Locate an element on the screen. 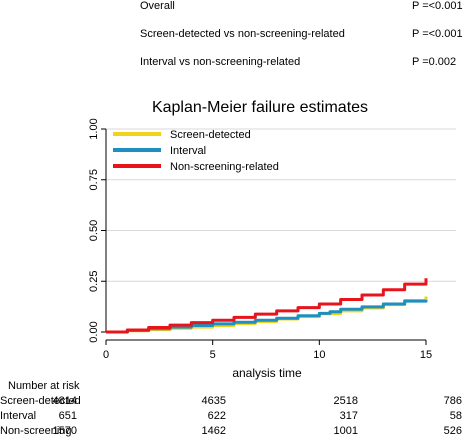 This screenshot has width=473, height=438. series-lines is located at coordinates (267, 306).